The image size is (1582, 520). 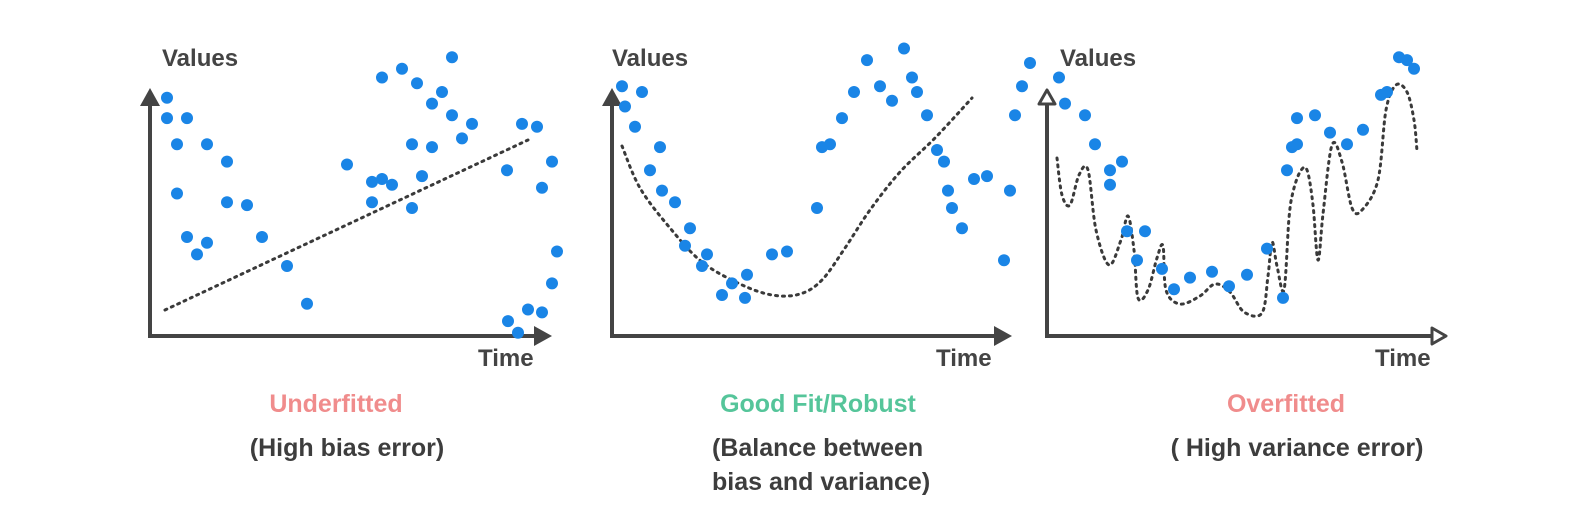 What do you see at coordinates (650, 58) in the screenshot?
I see `y-axis-label: Values` at bounding box center [650, 58].